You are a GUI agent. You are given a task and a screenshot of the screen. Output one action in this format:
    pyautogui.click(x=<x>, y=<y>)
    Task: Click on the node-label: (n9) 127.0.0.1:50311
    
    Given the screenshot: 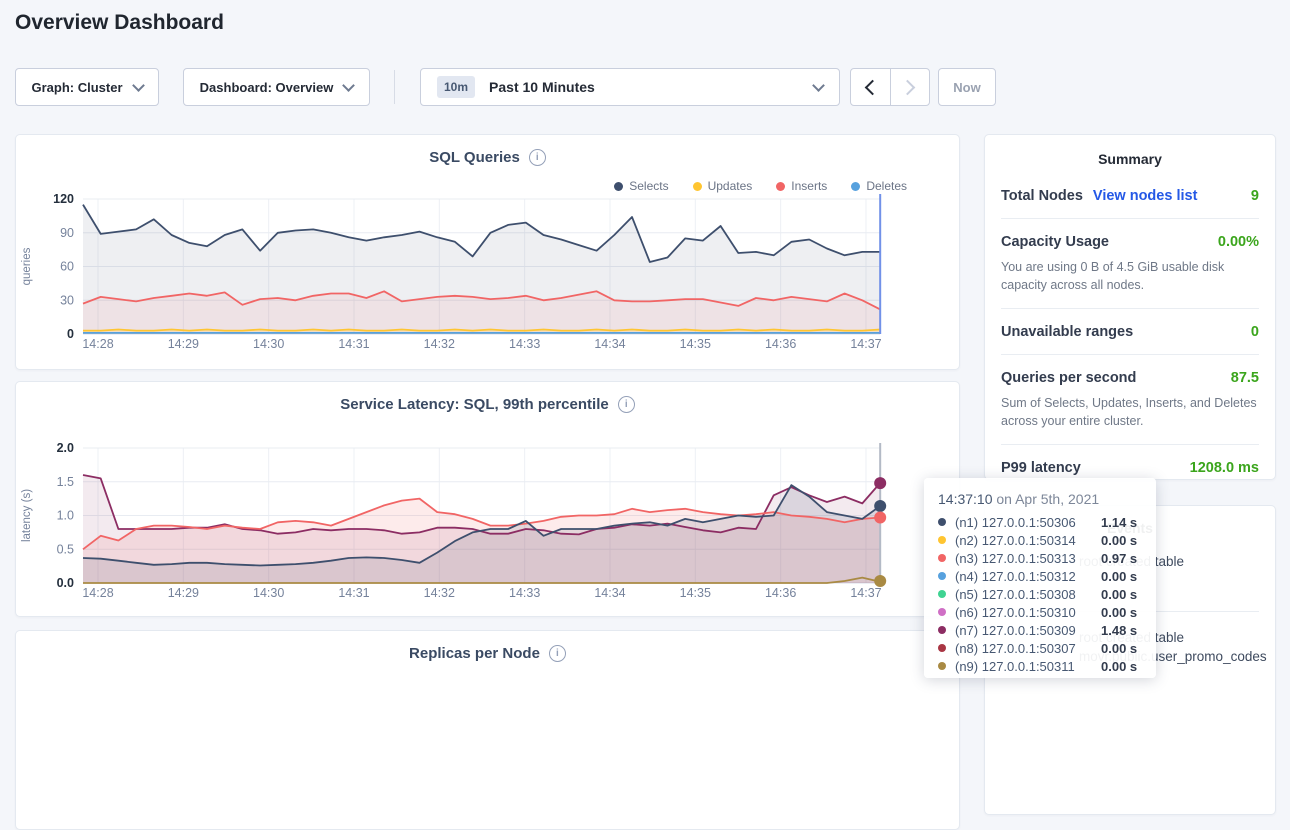 What is the action you would take?
    pyautogui.click(x=1015, y=666)
    